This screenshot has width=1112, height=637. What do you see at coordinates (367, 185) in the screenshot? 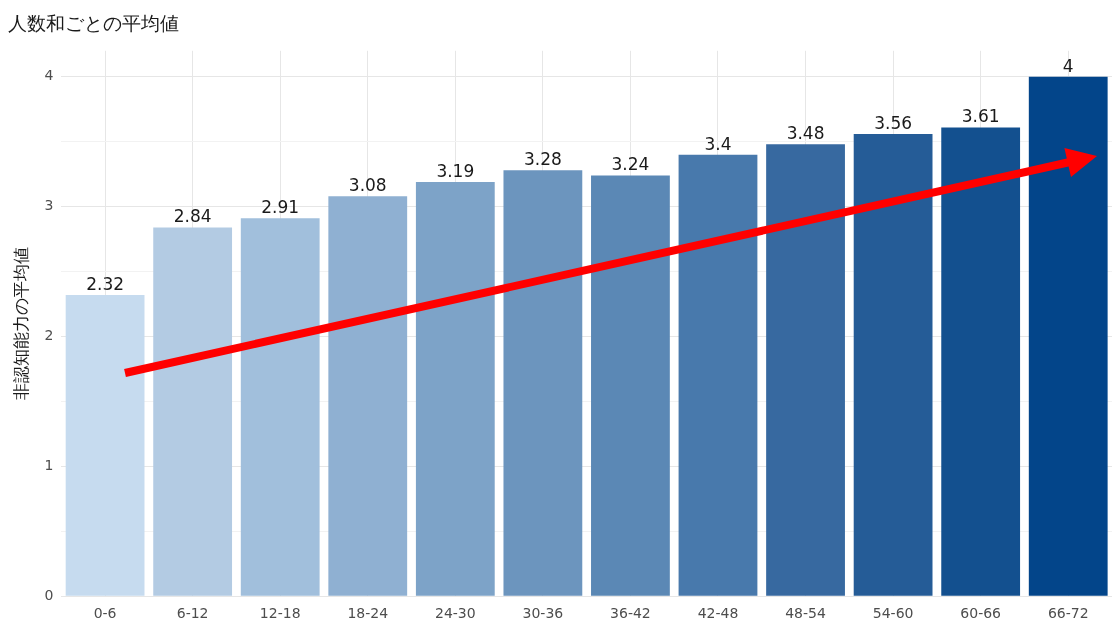
I see `data-label: 3.08` at bounding box center [367, 185].